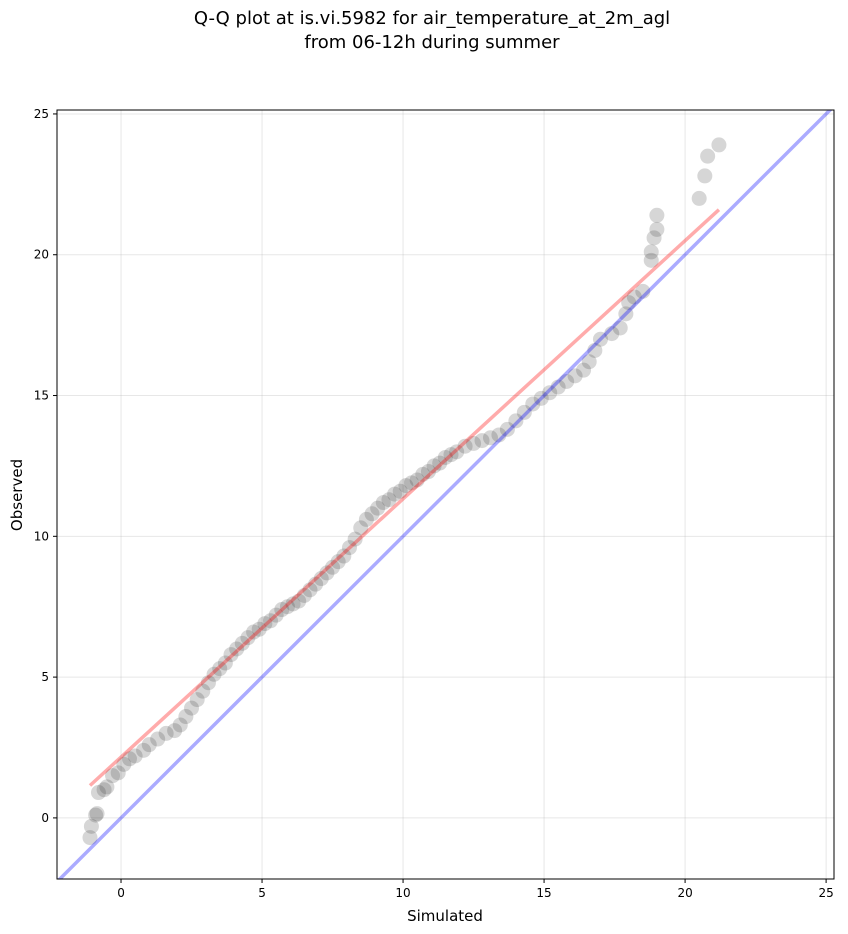  Describe the element at coordinates (41, 536) in the screenshot. I see `y-tick-label: 10` at that location.